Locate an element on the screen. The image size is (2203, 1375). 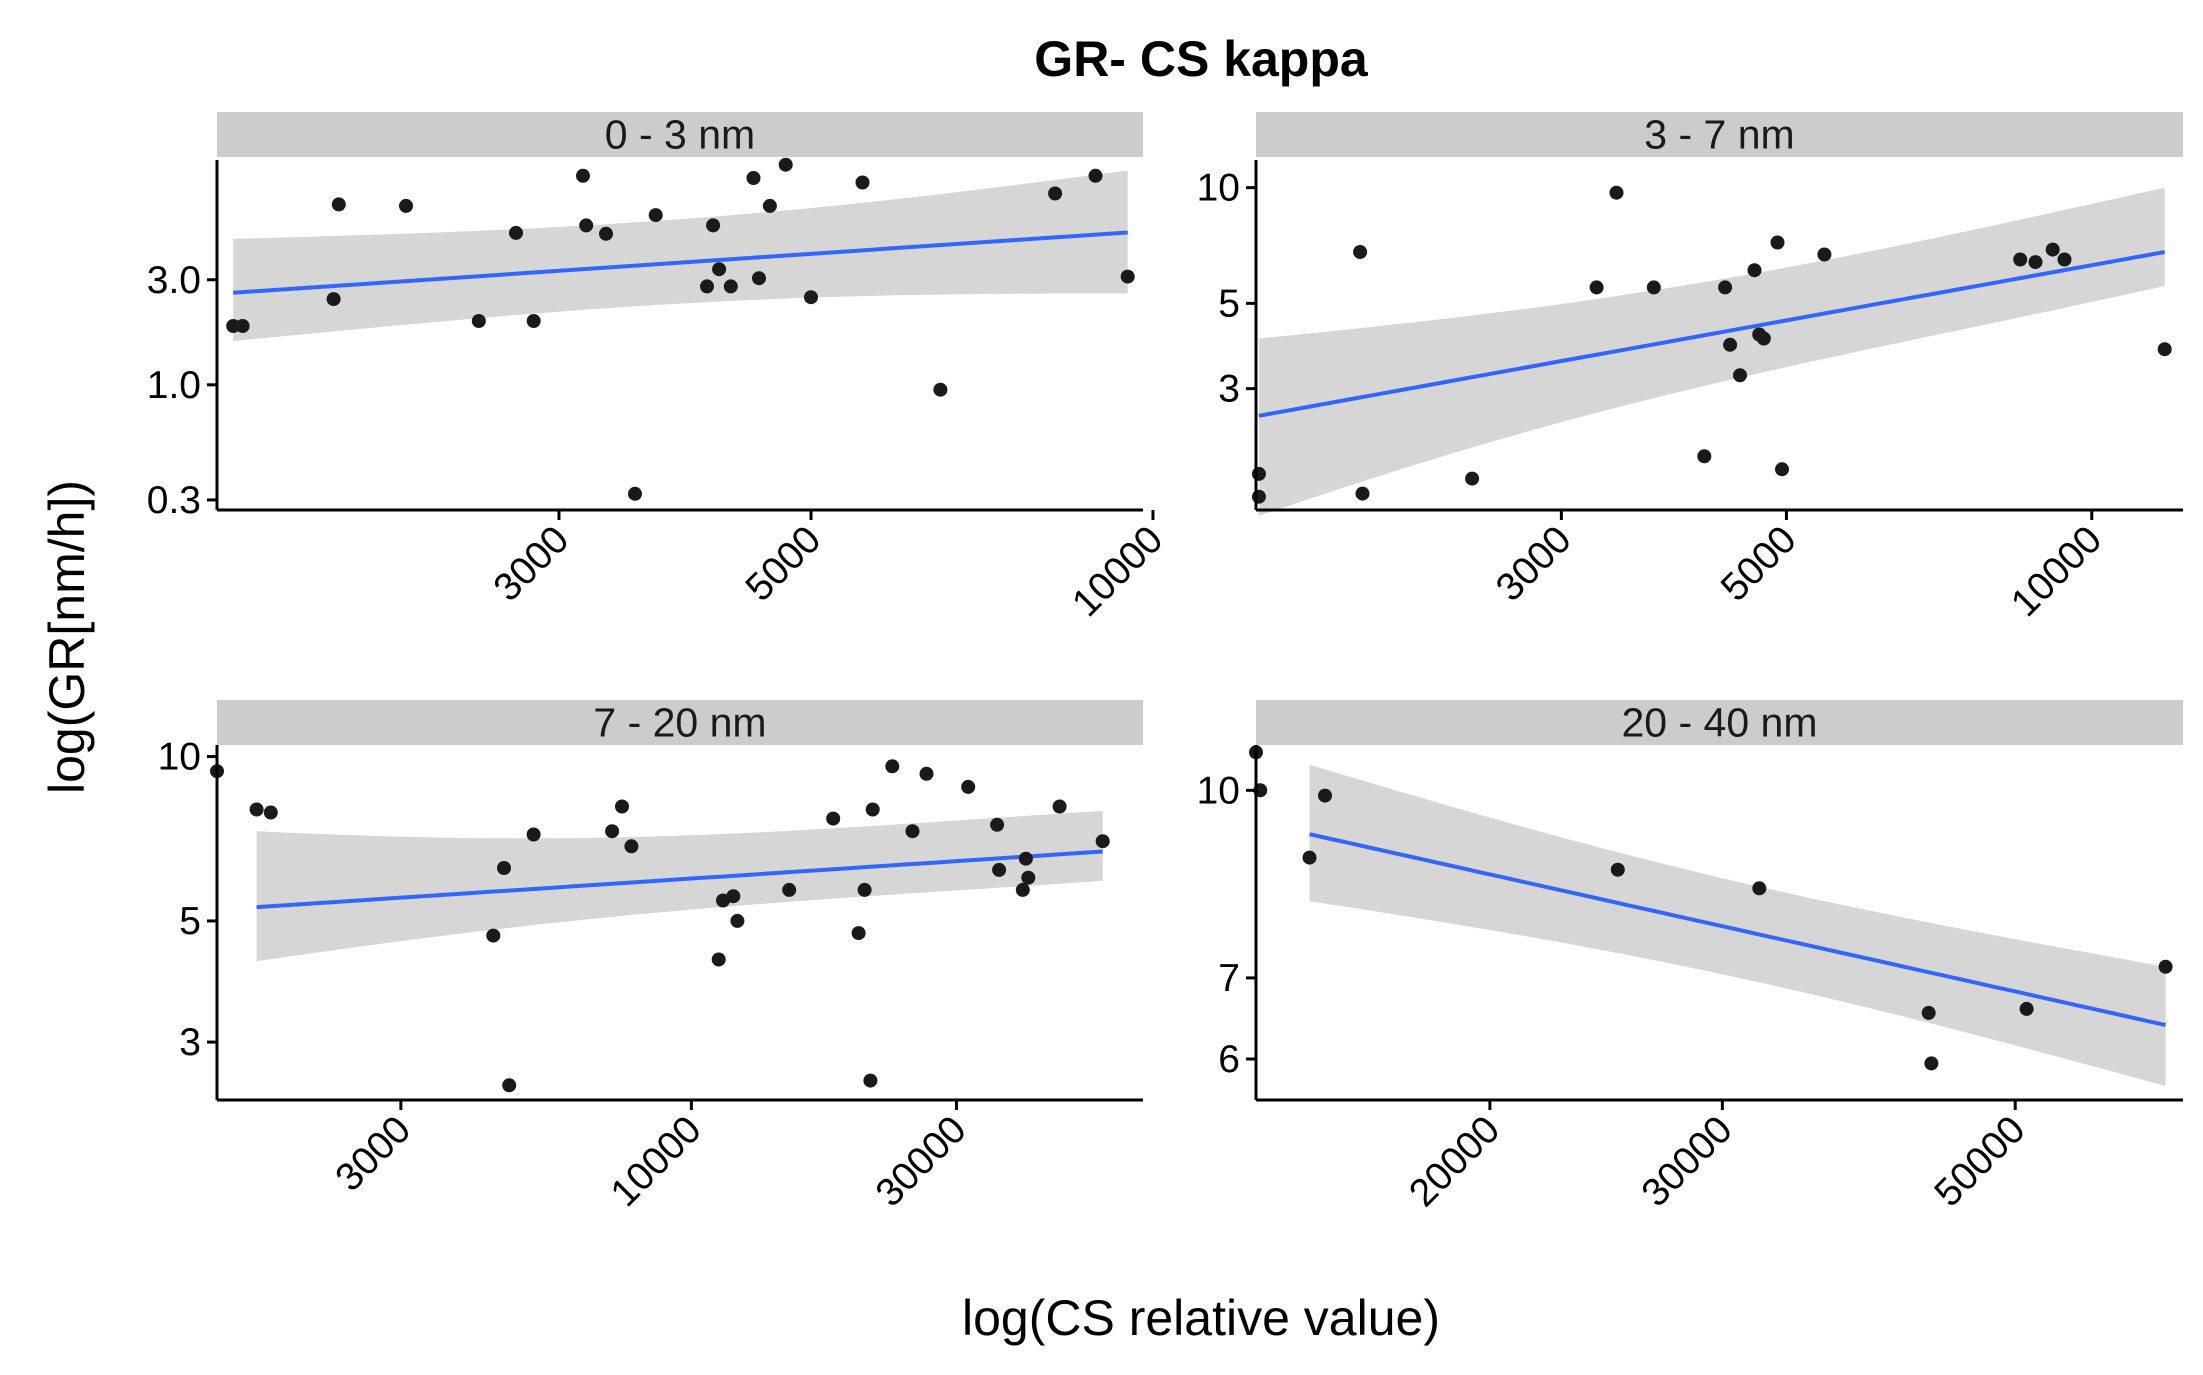
x-axis-title: log(CS relative value) is located at coordinates (1201, 1318).